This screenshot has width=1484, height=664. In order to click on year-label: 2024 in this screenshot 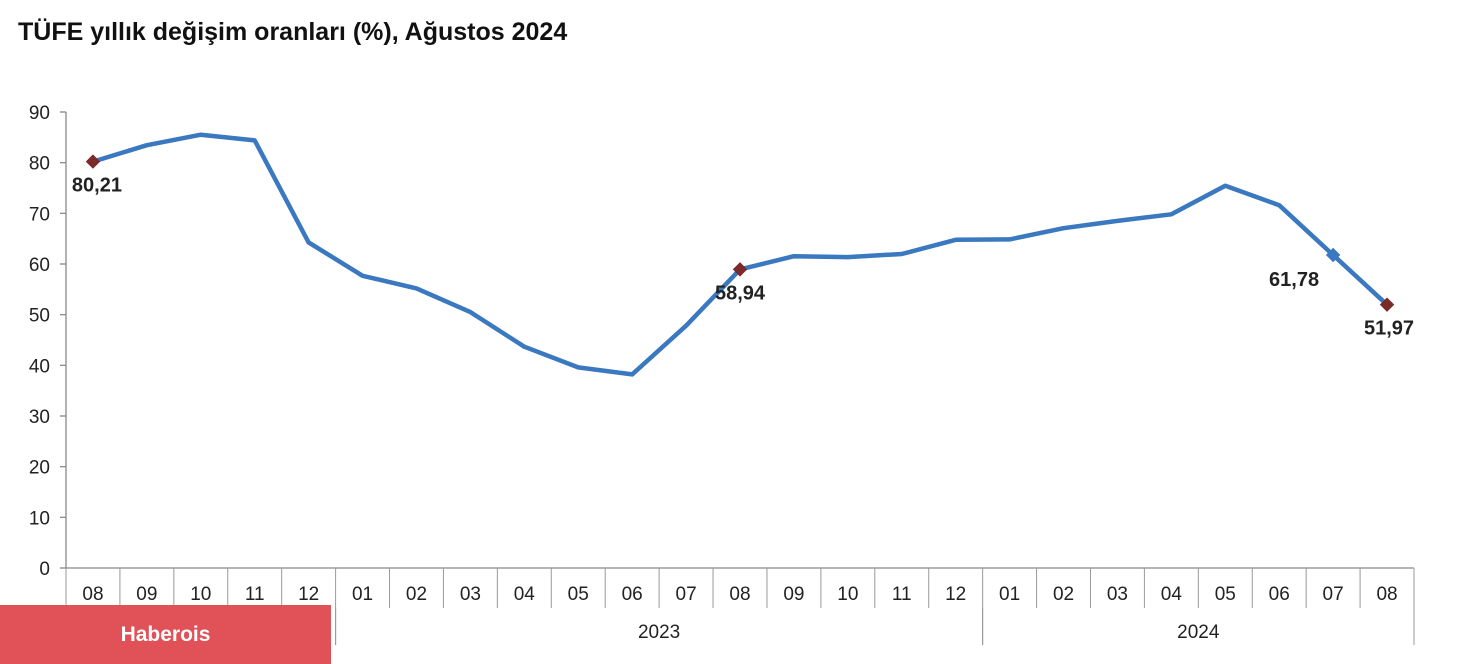, I will do `click(1198, 632)`.